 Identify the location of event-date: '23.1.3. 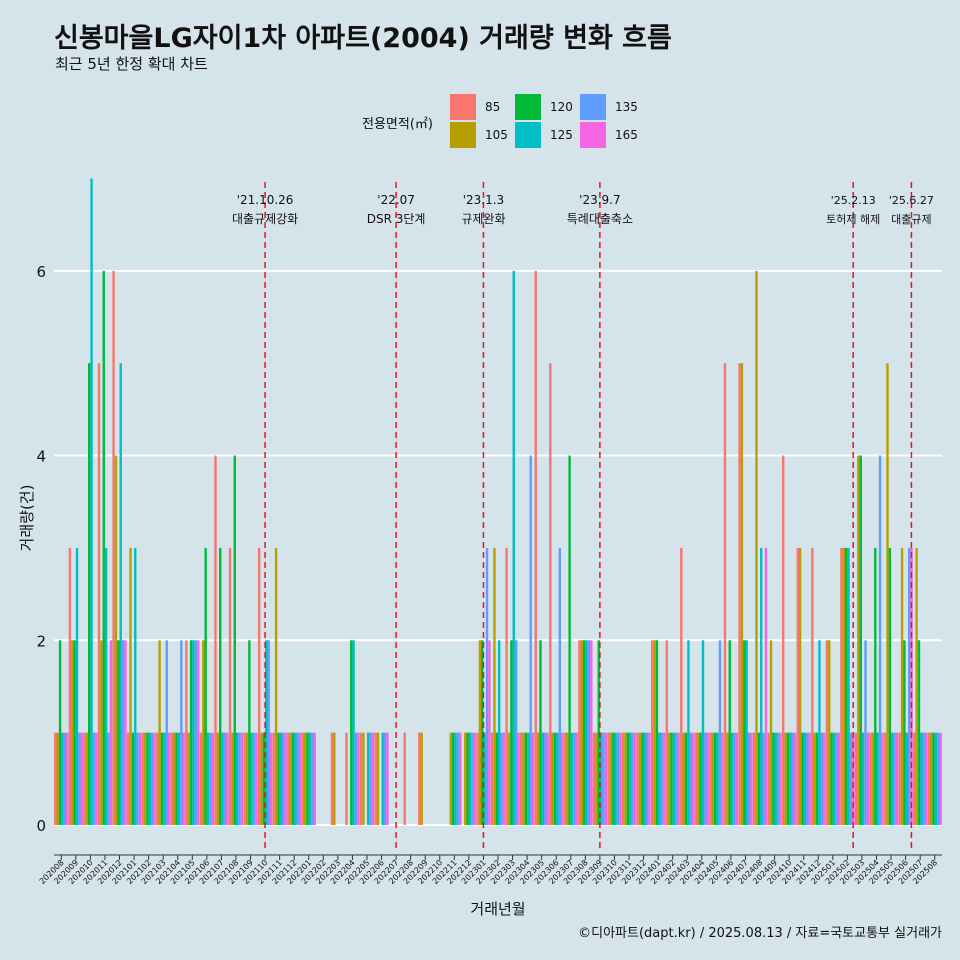
(483, 200).